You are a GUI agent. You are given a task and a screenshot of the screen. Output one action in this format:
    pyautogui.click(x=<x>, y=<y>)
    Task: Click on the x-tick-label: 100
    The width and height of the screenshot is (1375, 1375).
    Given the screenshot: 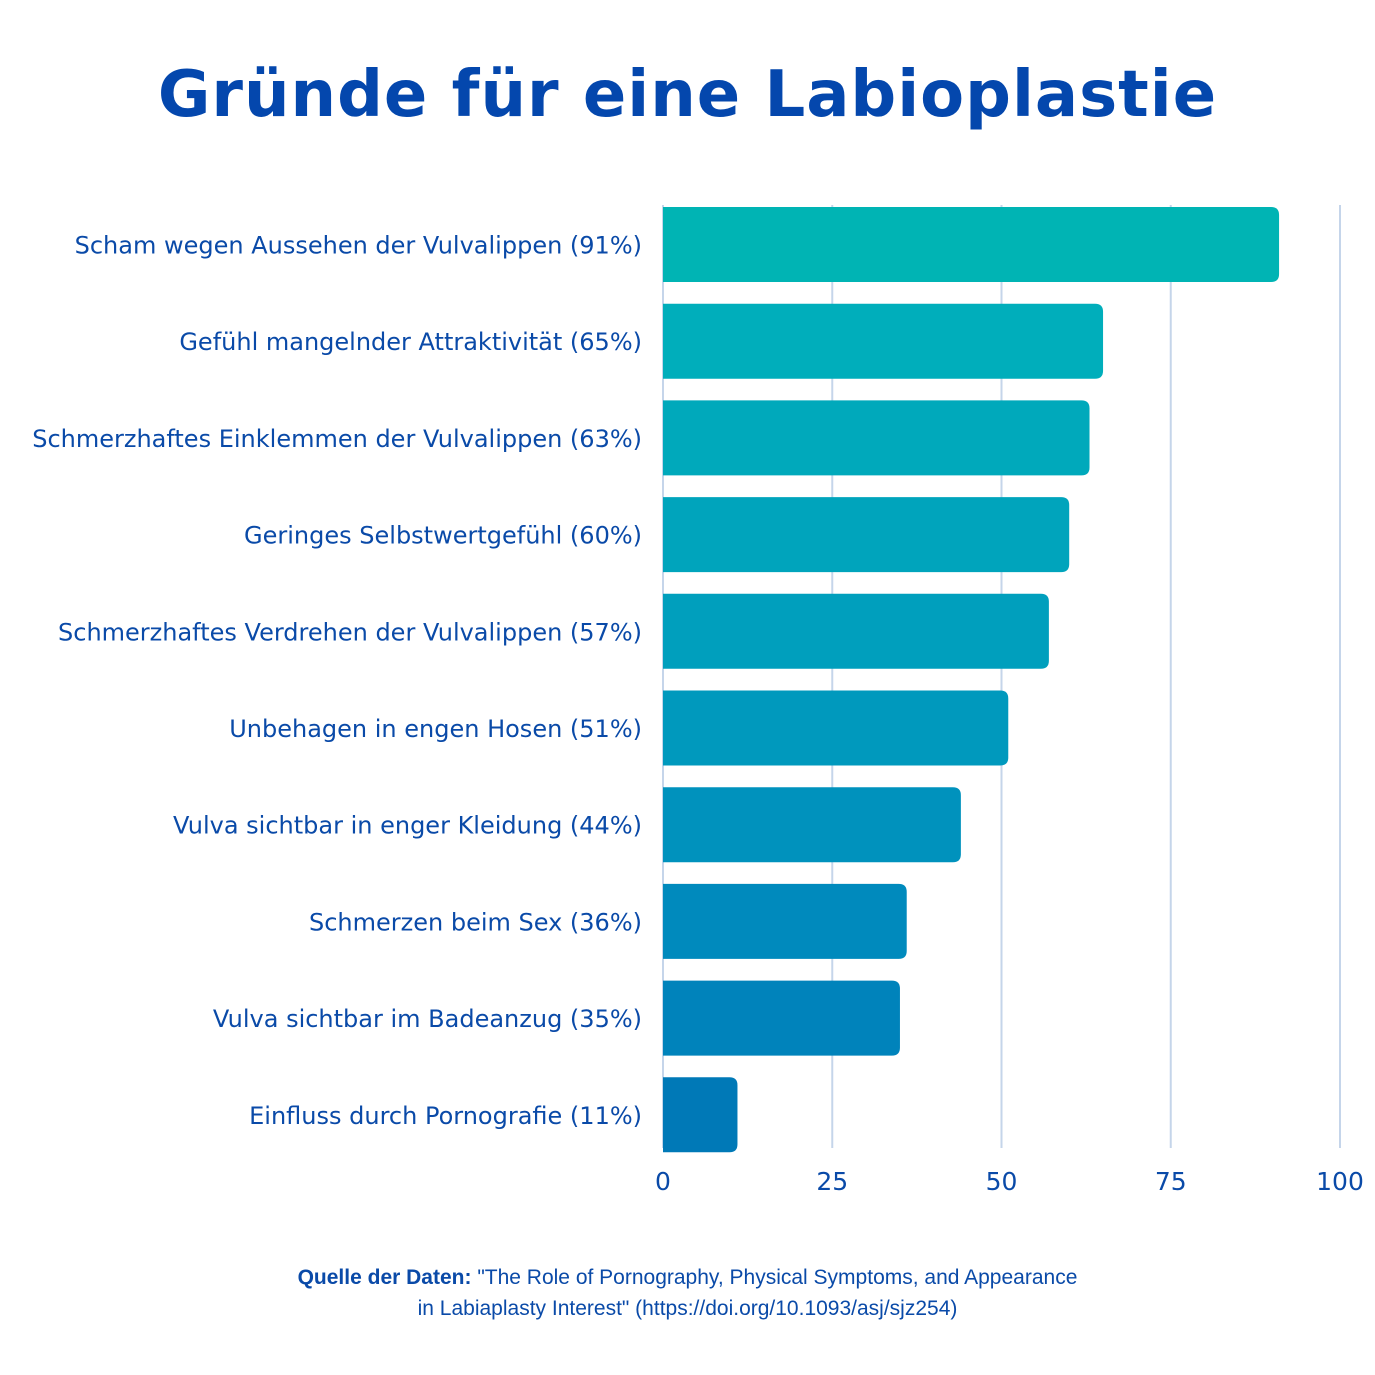 What is the action you would take?
    pyautogui.click(x=1340, y=1181)
    